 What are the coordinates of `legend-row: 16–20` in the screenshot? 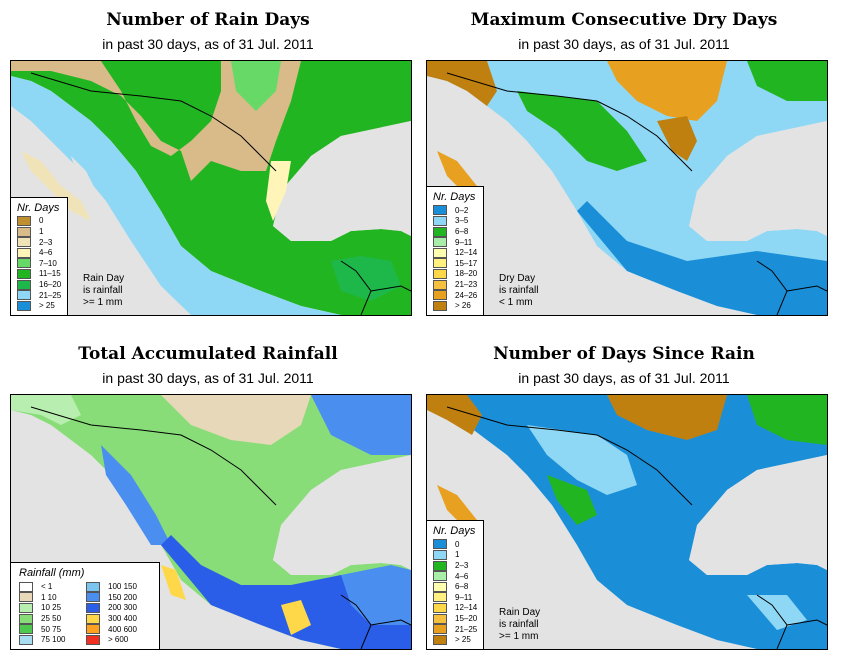 It's located at (39, 284).